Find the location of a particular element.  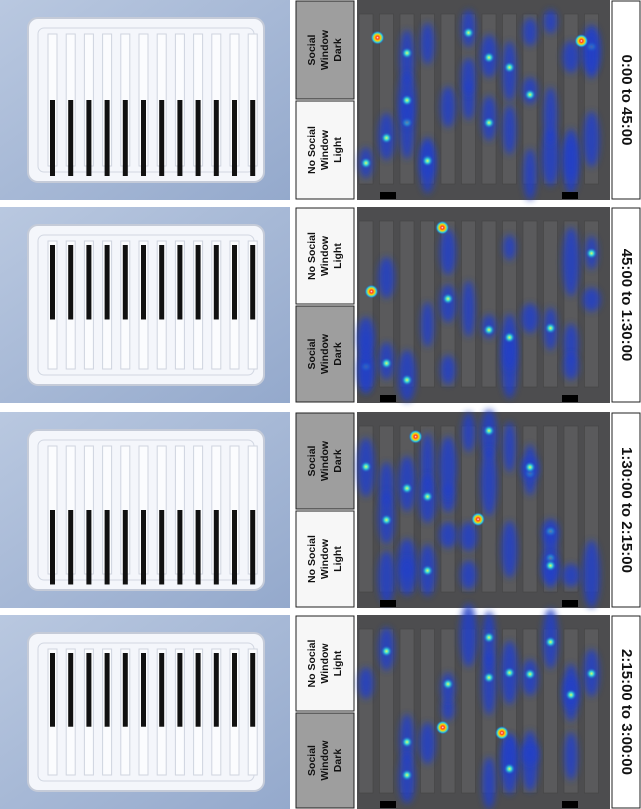

time-label: 2:15:00 to 3:00:00 is located at coordinates (626, 712).